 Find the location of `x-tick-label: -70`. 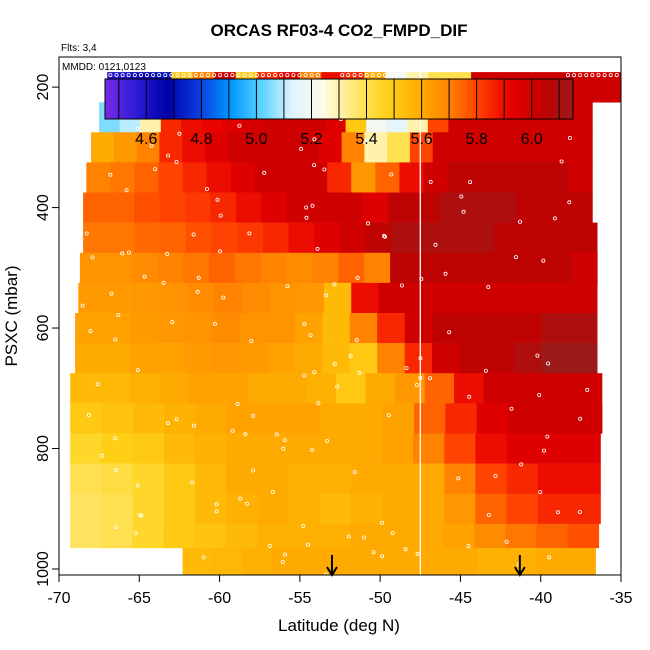

x-tick-label: -70 is located at coordinates (58, 598).